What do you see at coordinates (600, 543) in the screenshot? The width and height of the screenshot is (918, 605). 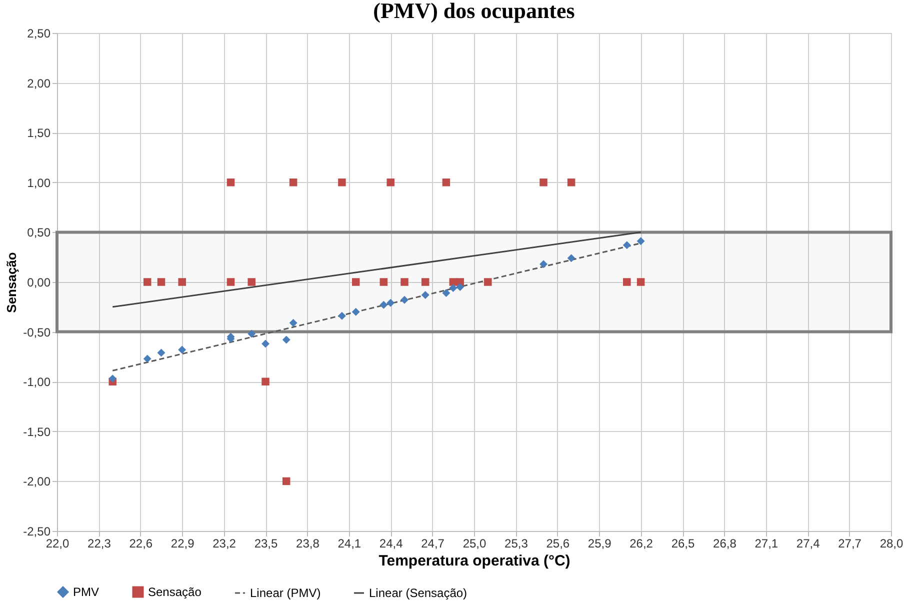 I see `x-tick-label: 25,9` at bounding box center [600, 543].